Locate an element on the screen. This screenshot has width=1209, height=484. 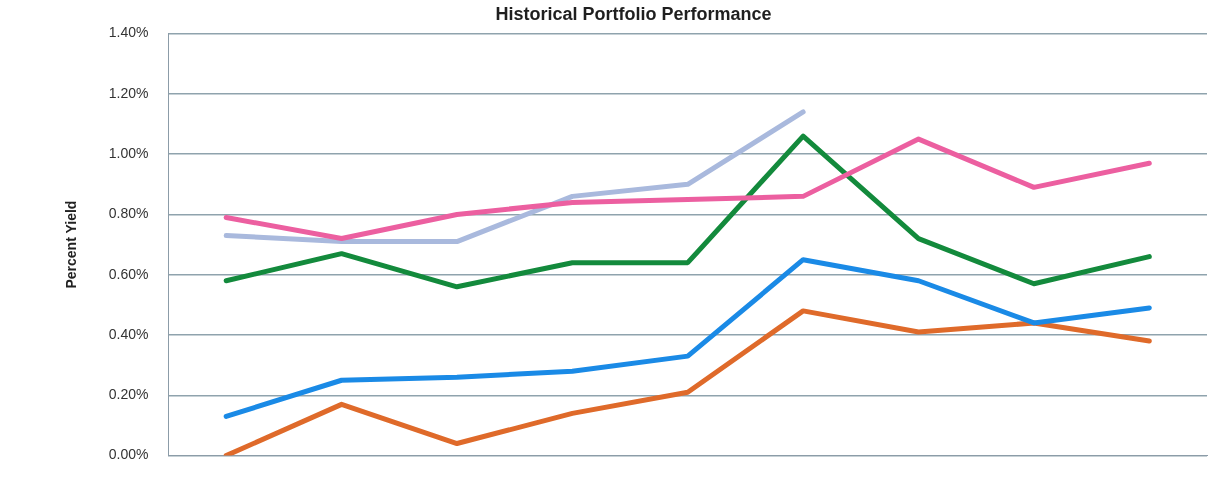
y-tick-label: 1.20% is located at coordinates (128, 92).